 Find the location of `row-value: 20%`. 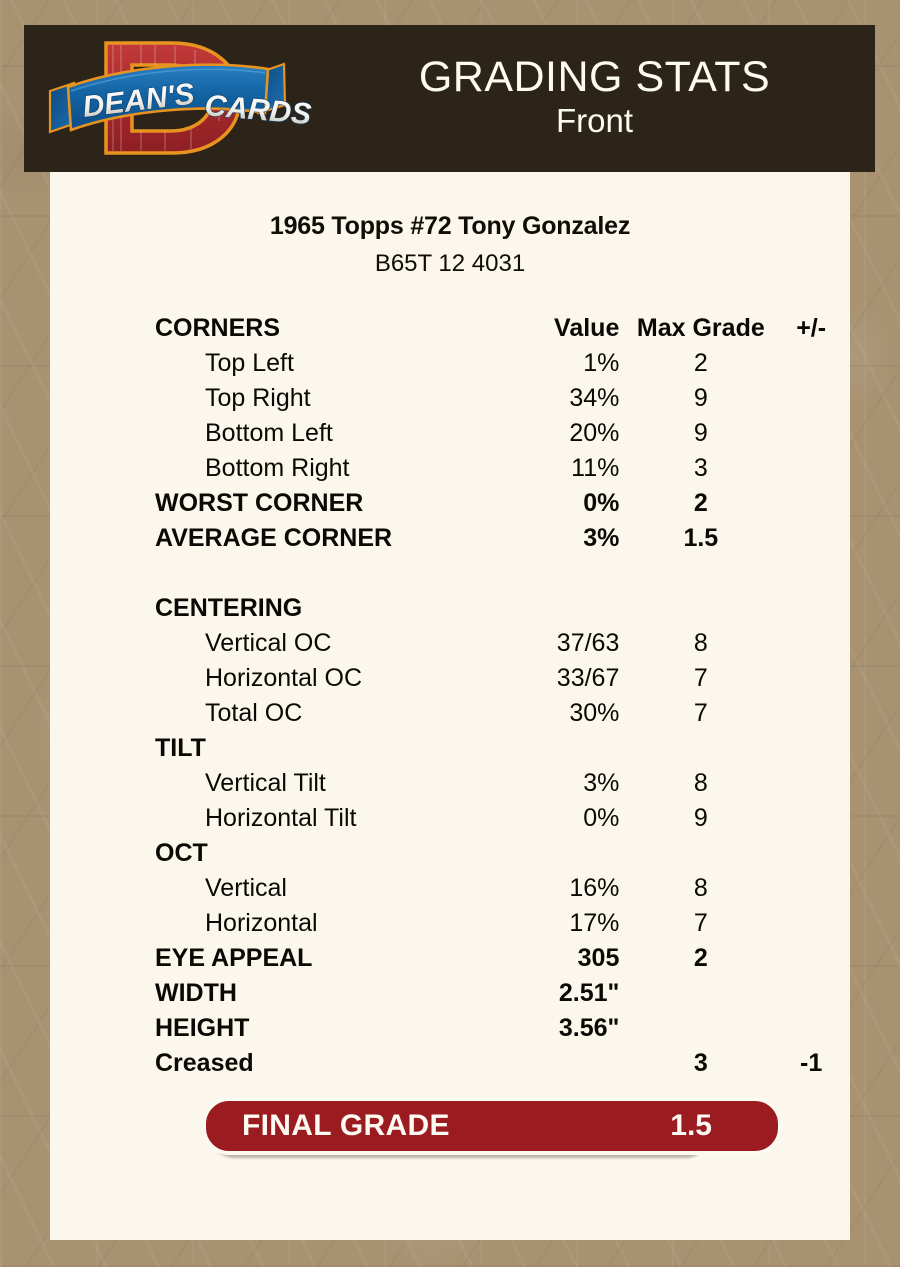

row-value: 20% is located at coordinates (594, 433).